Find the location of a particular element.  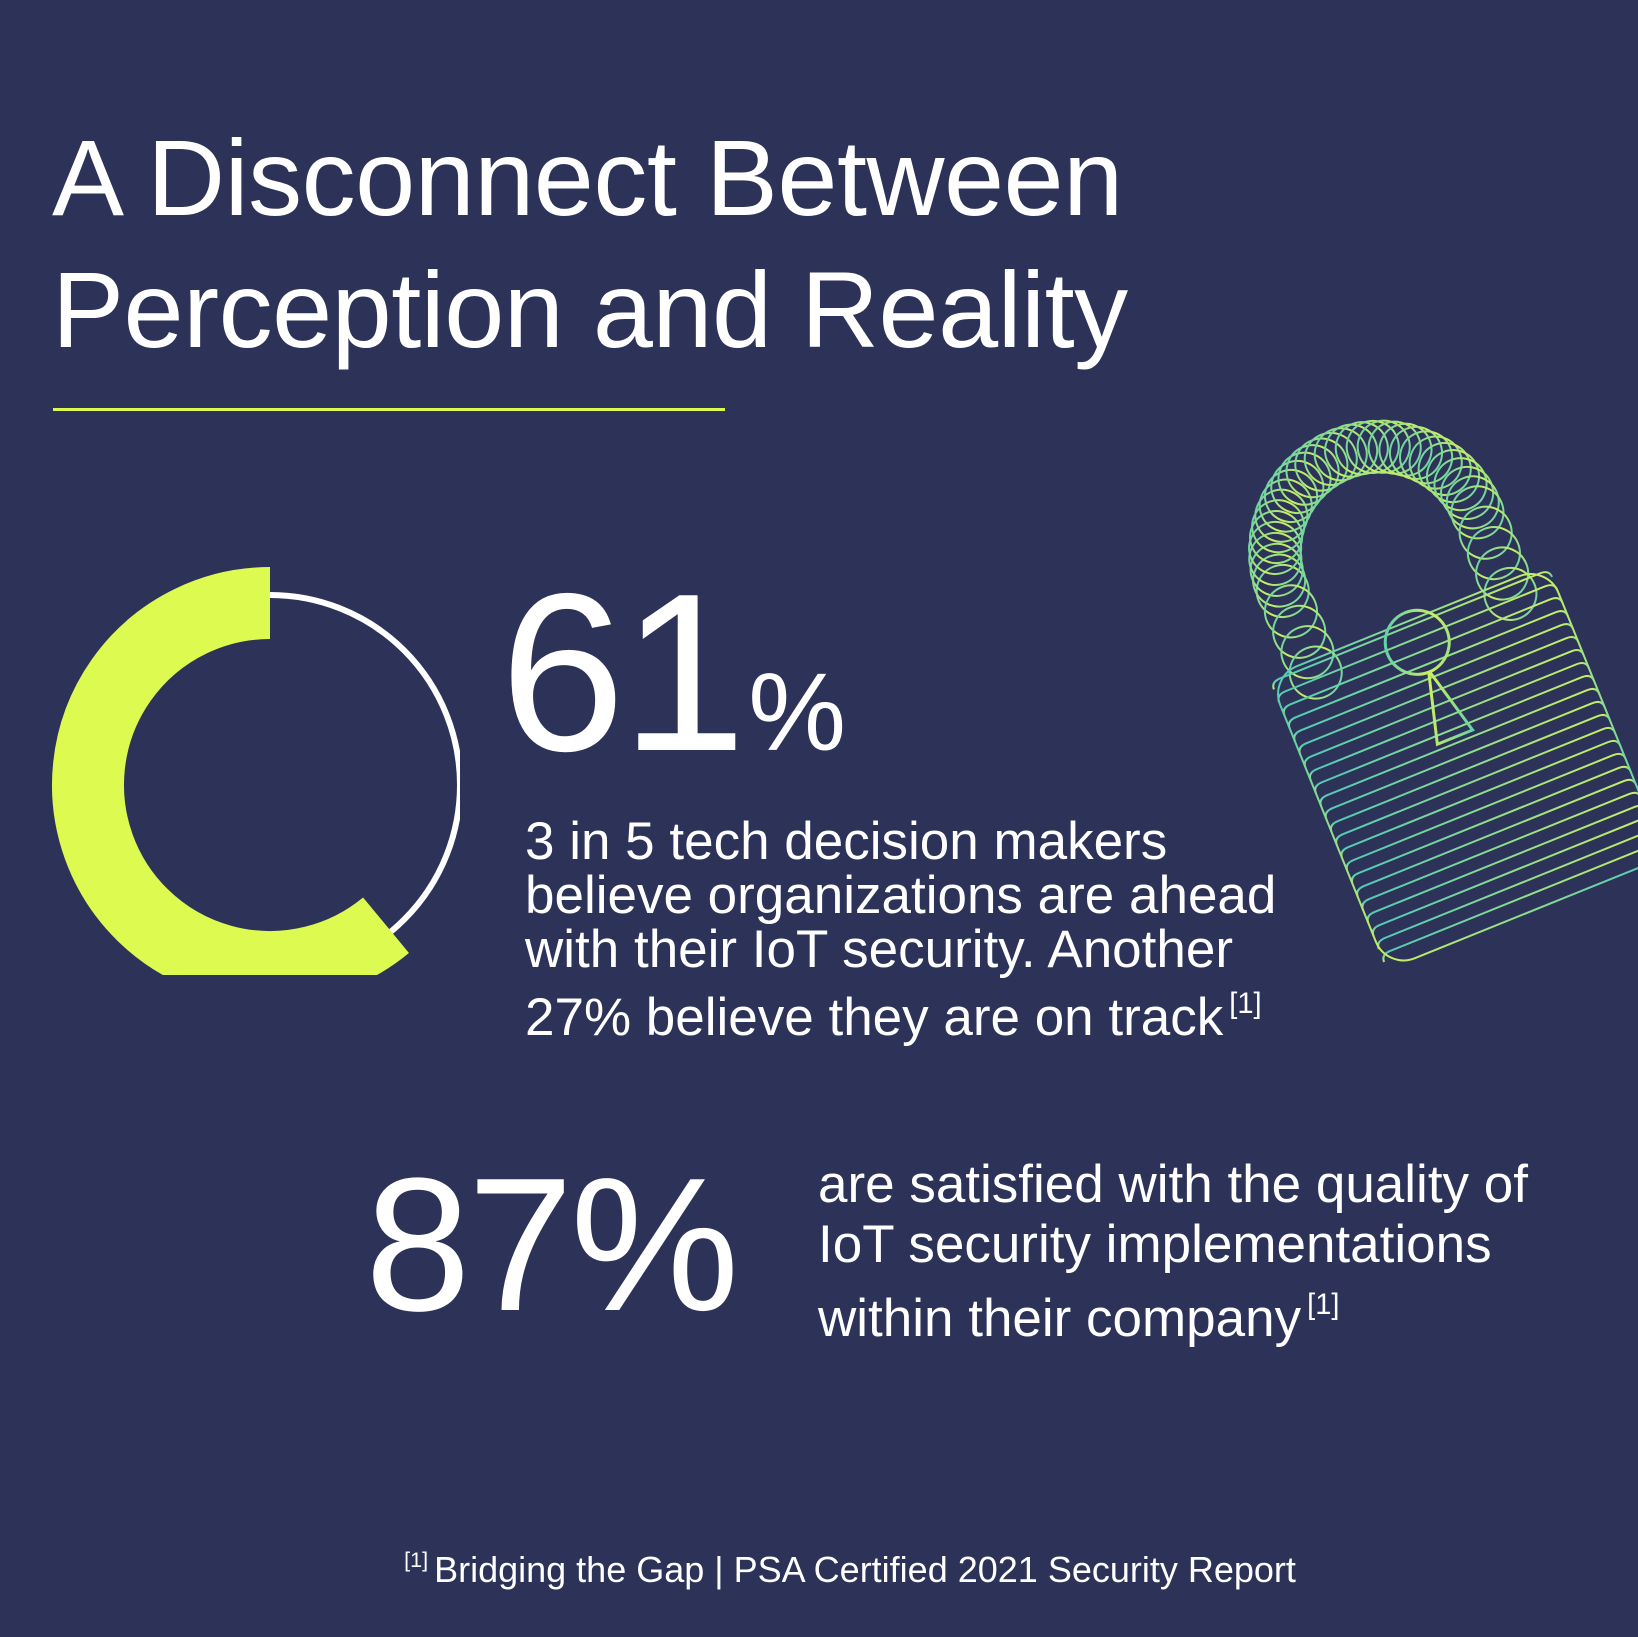

footnote-reference: [1] is located at coordinates (416, 1559).